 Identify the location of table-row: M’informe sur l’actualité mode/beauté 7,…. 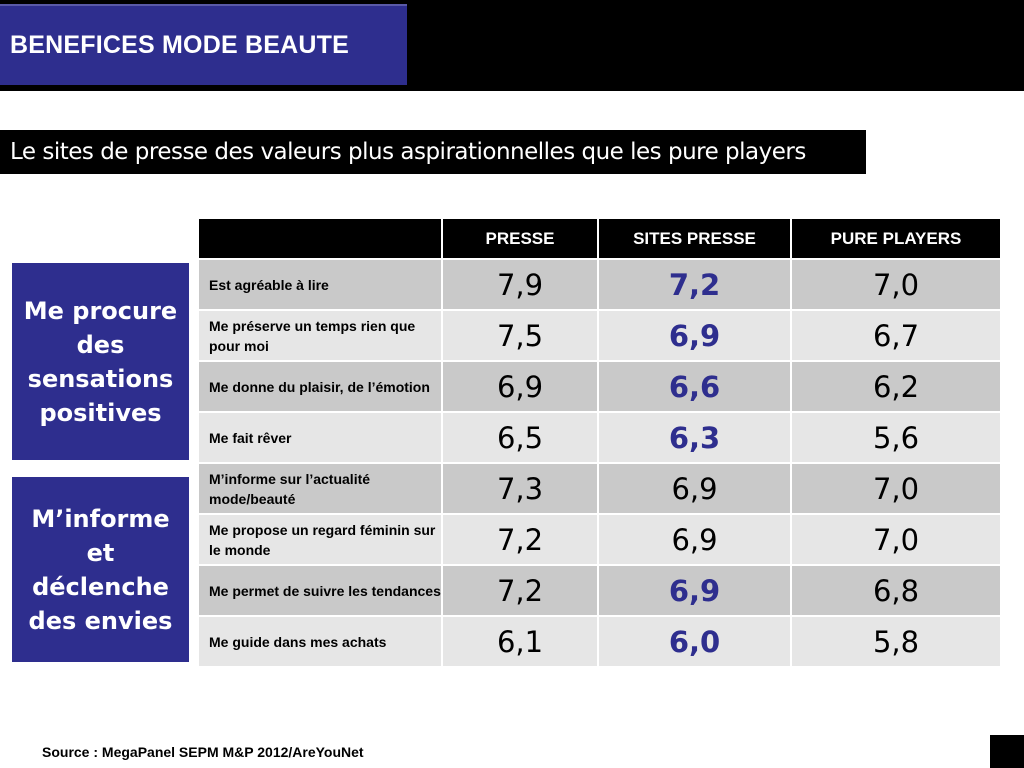
(599, 488).